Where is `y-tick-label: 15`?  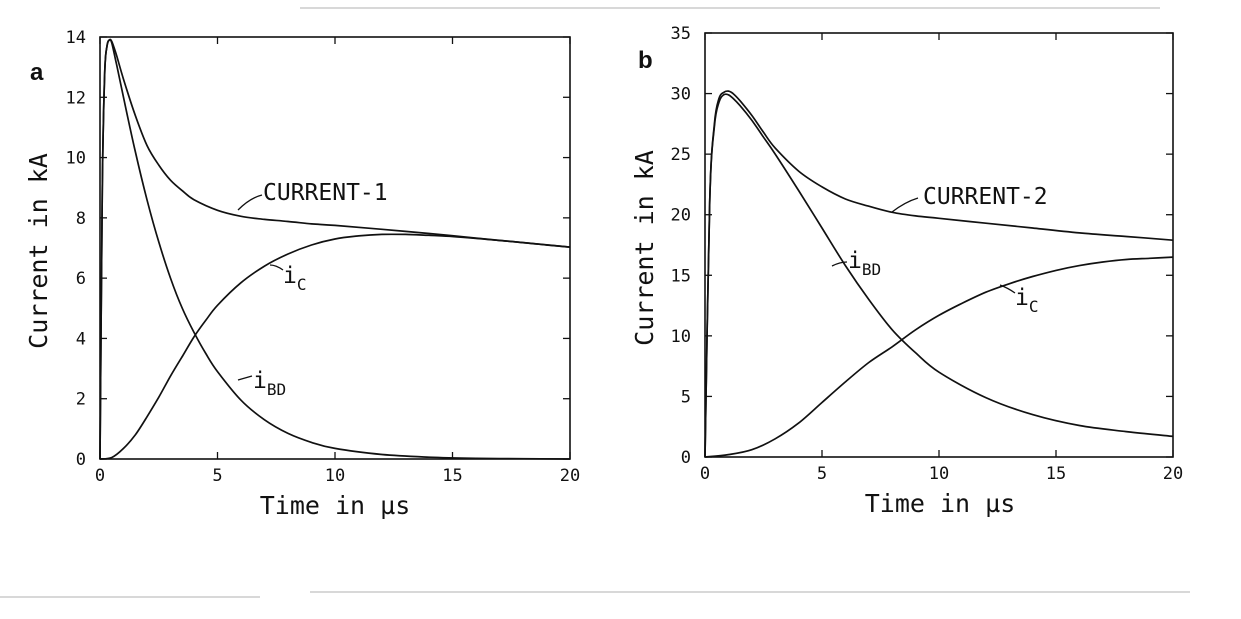 y-tick-label: 15 is located at coordinates (681, 276).